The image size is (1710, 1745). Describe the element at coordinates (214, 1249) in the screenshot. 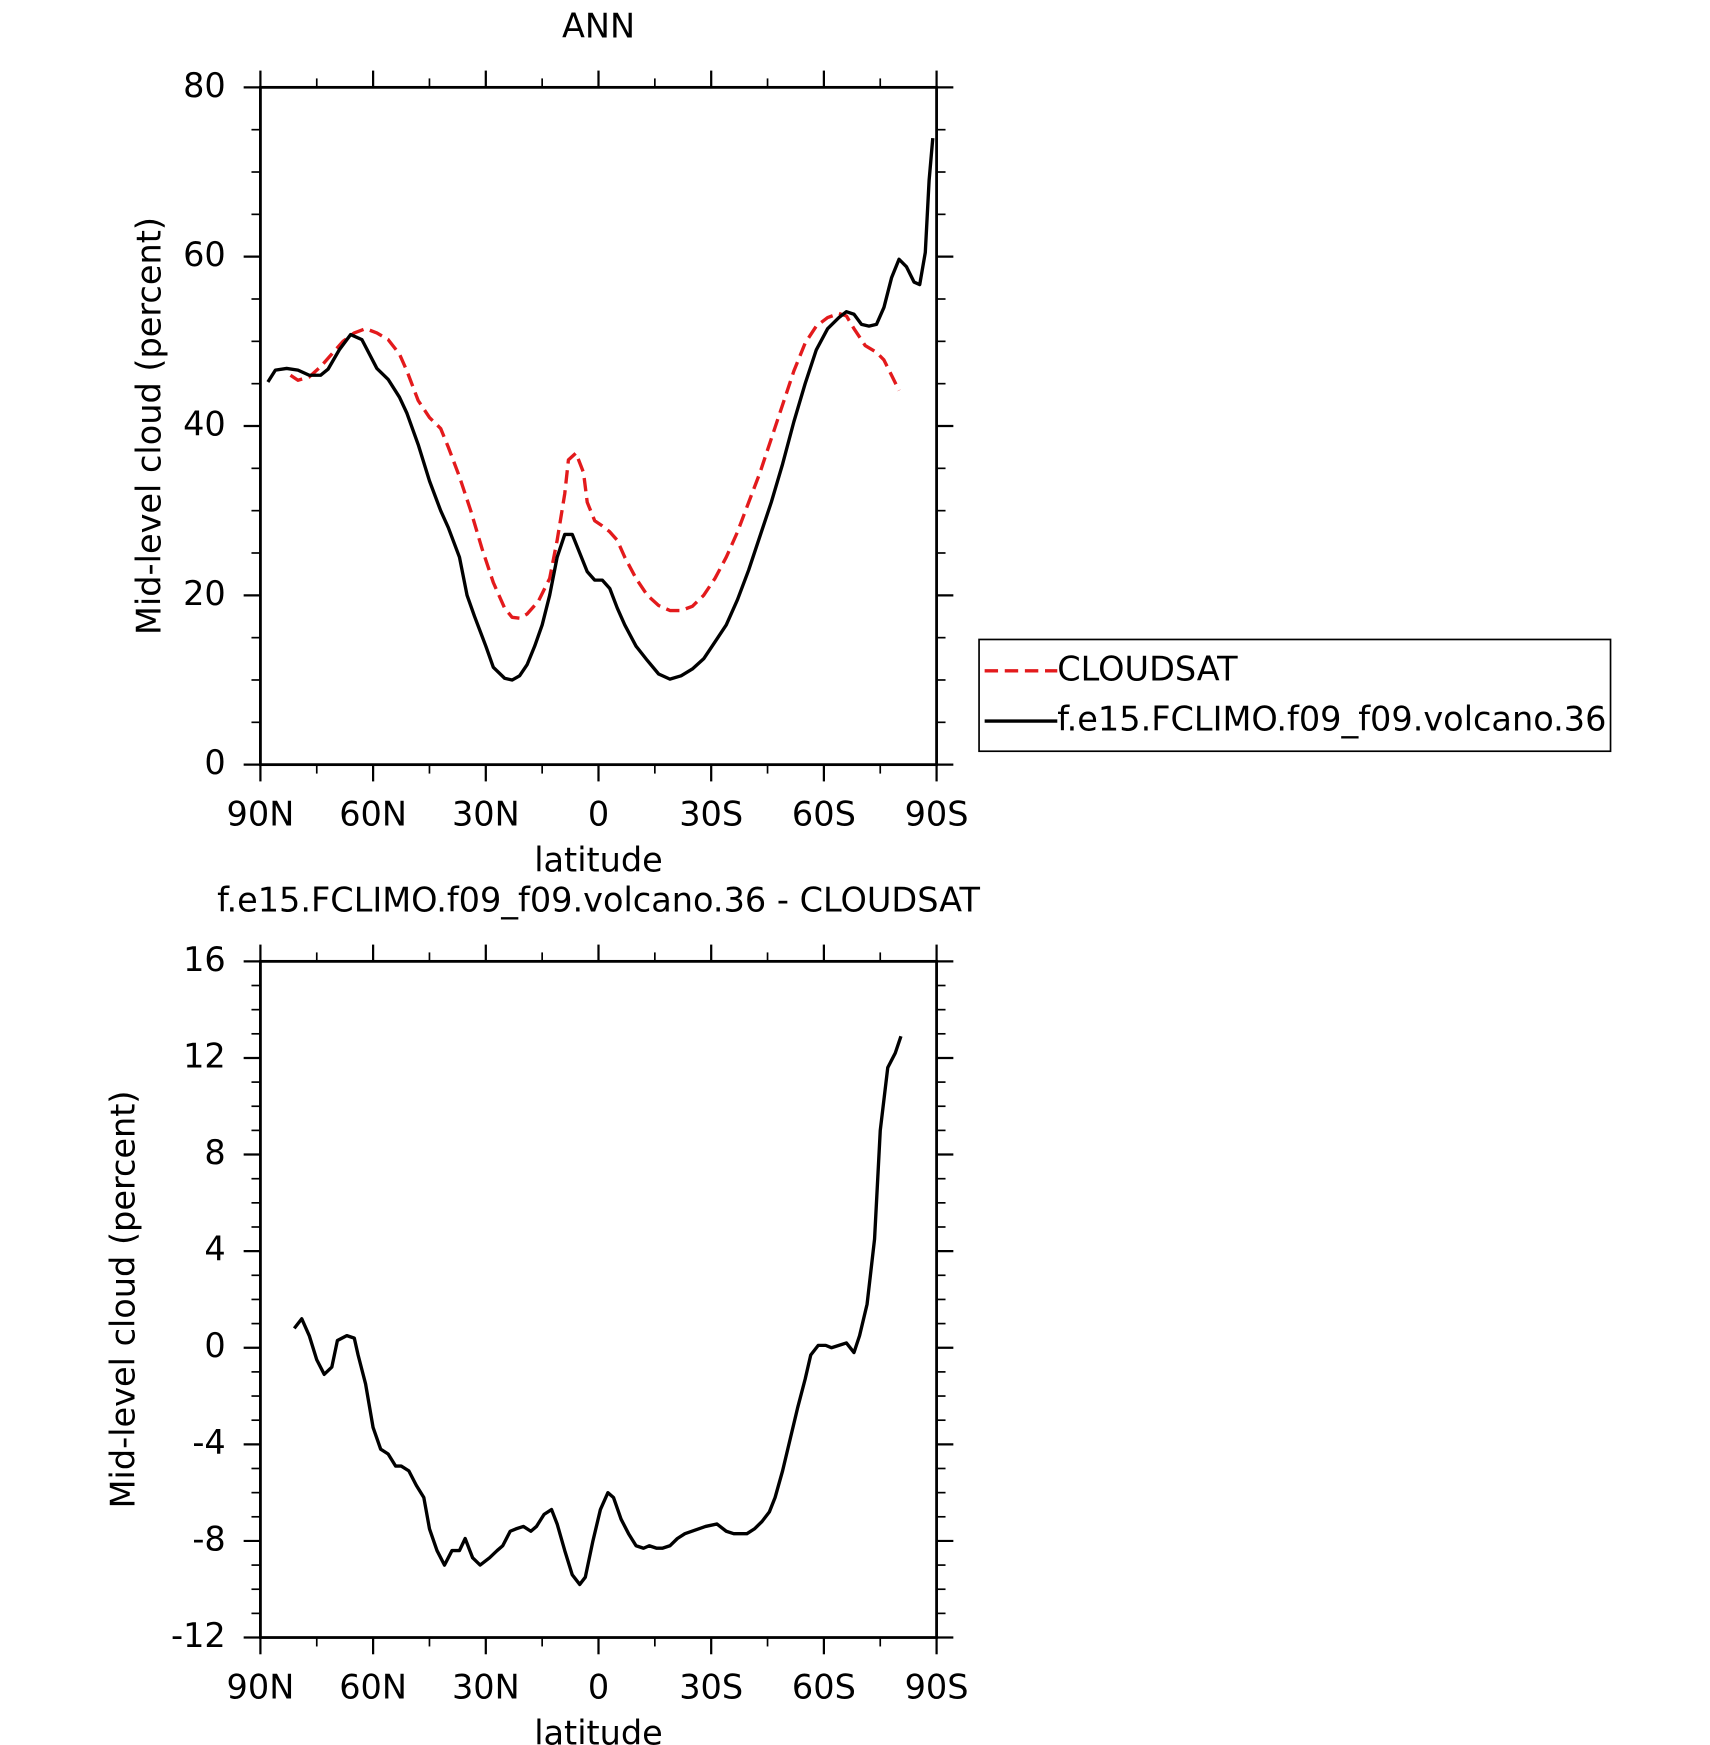

I see `y-tick-label: 4` at that location.